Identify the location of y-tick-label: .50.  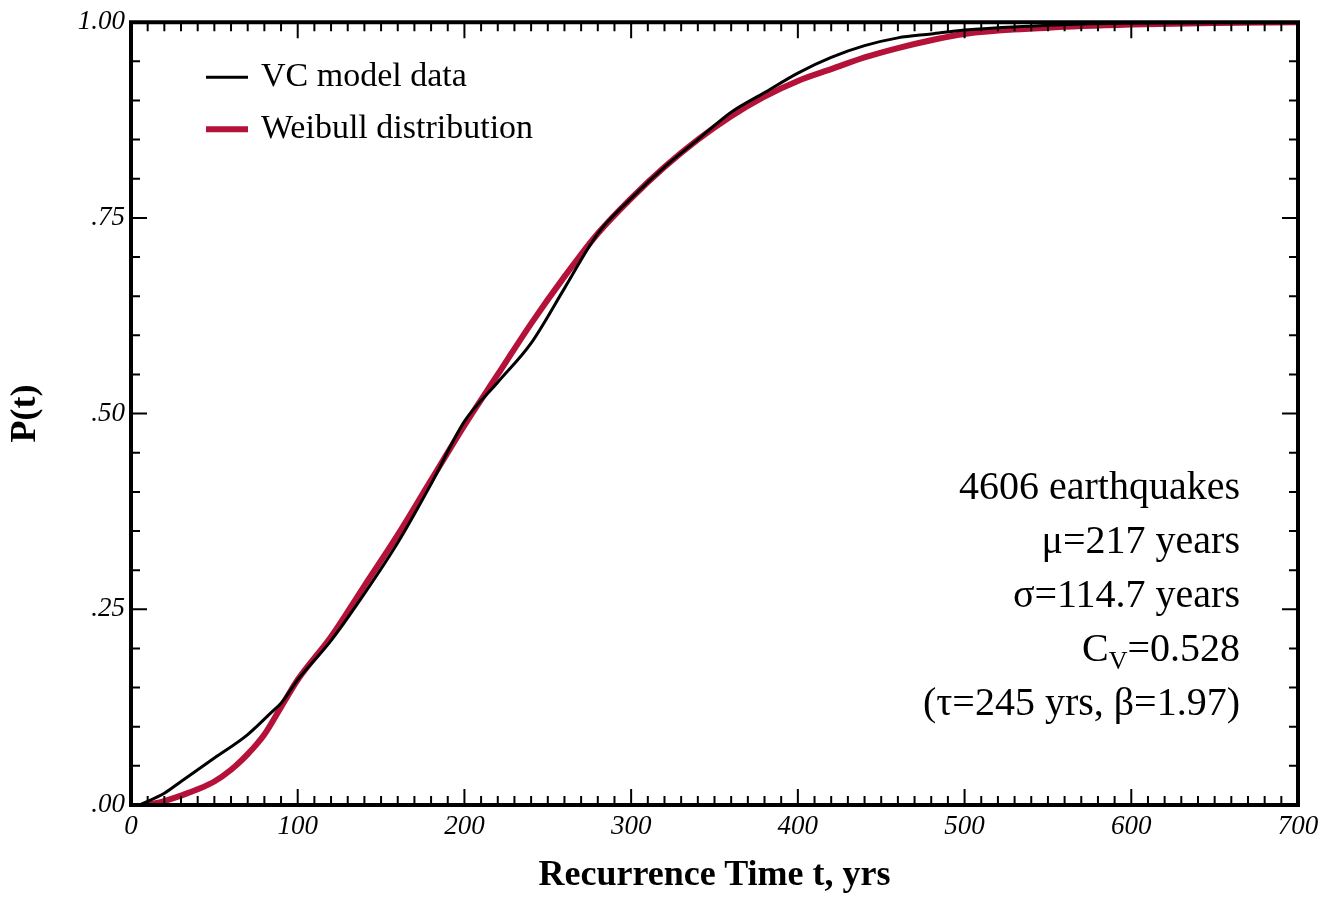
(108, 411).